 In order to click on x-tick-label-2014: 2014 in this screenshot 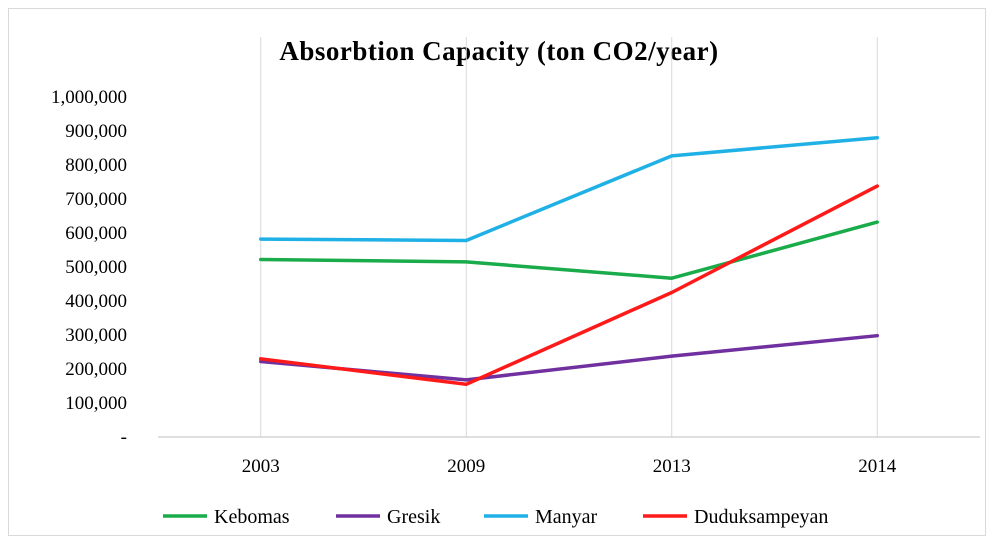, I will do `click(877, 466)`.